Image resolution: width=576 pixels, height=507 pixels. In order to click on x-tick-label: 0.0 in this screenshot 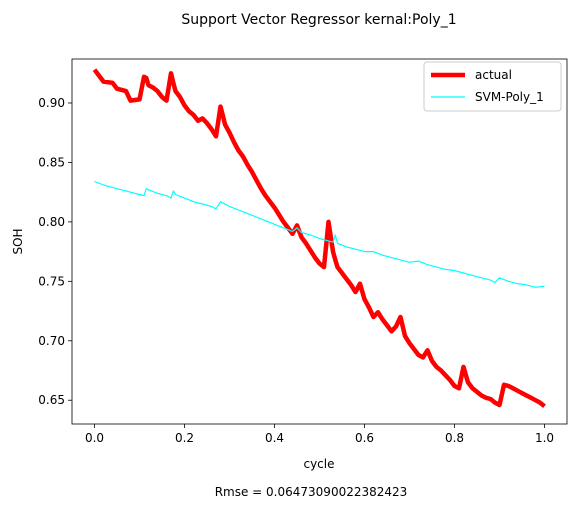, I will do `click(94, 438)`.